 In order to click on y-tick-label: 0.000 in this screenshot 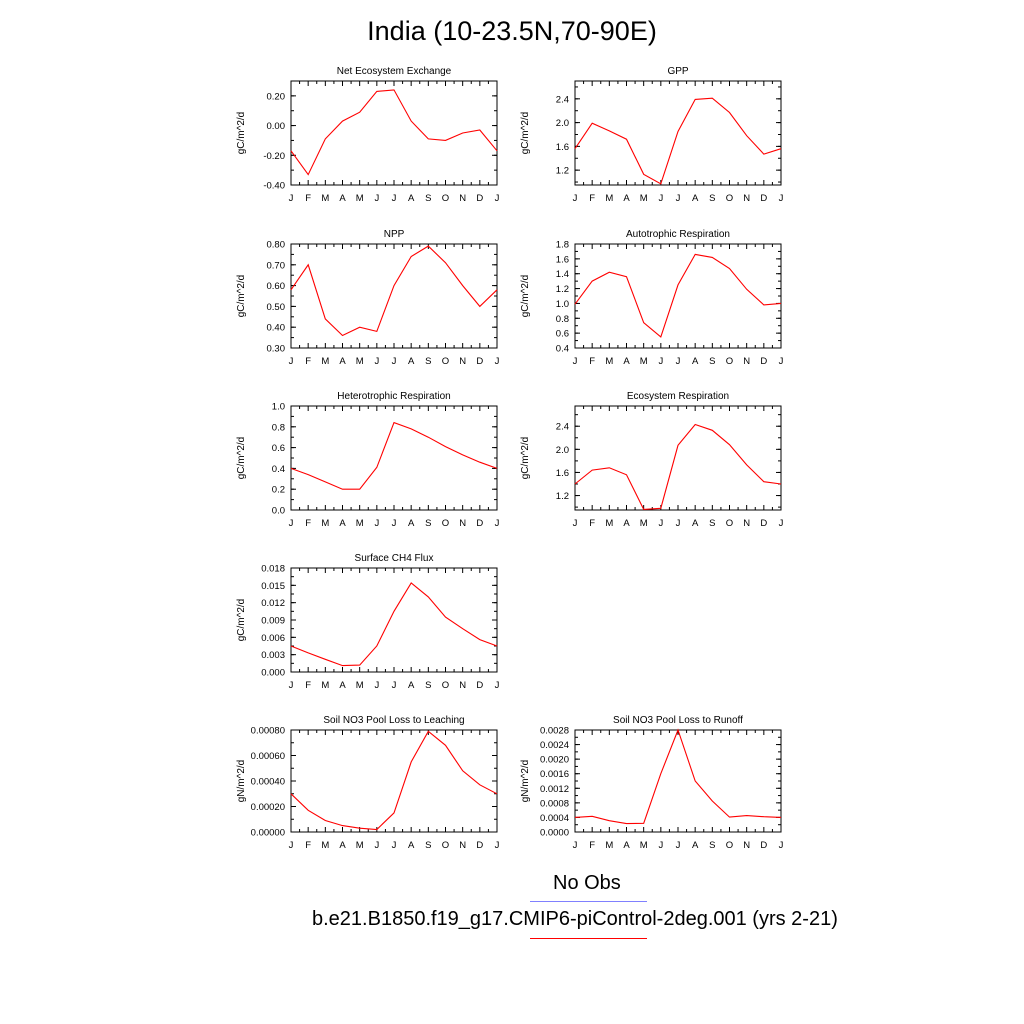, I will do `click(273, 673)`.